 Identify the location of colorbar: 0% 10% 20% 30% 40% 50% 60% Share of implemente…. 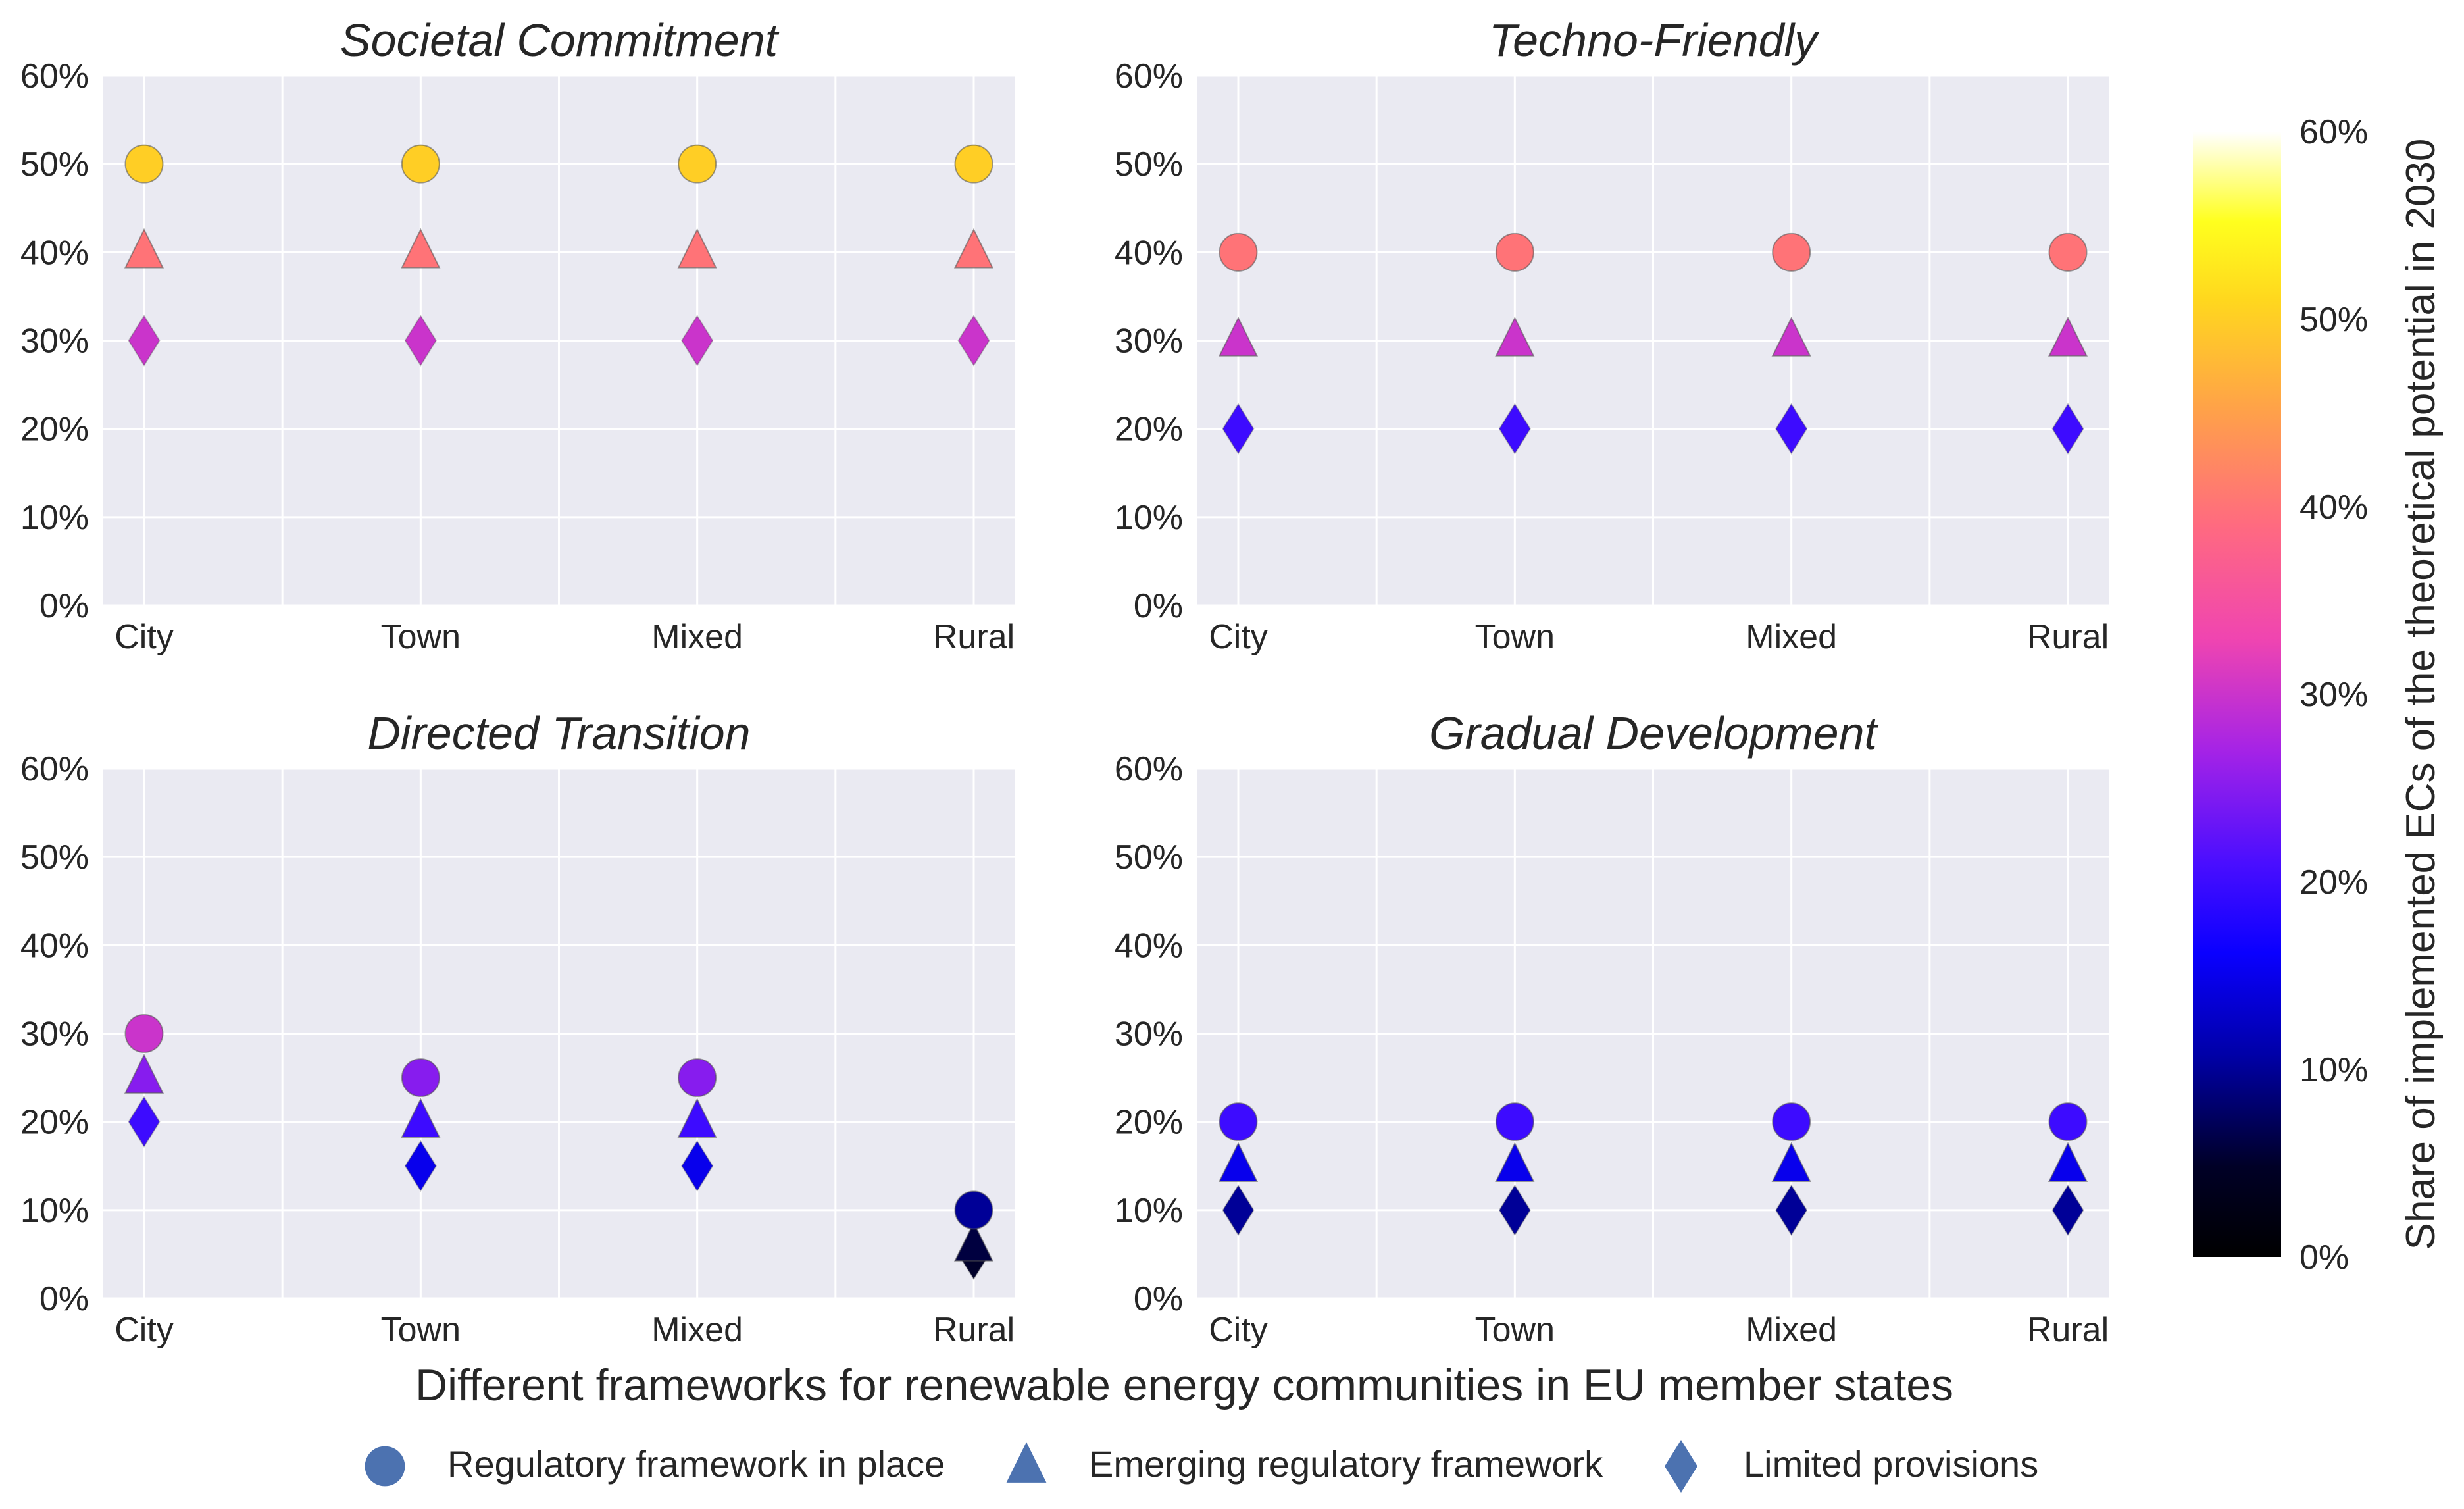
(2318, 695).